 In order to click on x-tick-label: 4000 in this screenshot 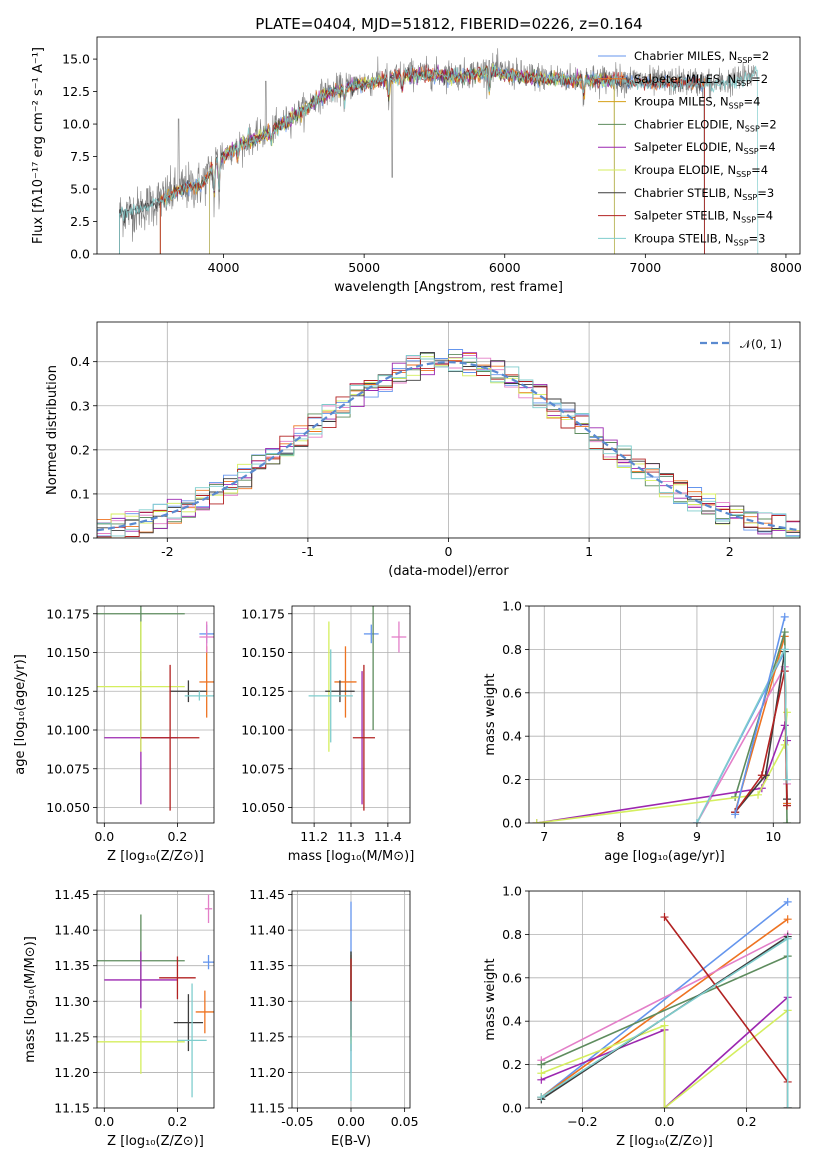, I will do `click(224, 267)`.